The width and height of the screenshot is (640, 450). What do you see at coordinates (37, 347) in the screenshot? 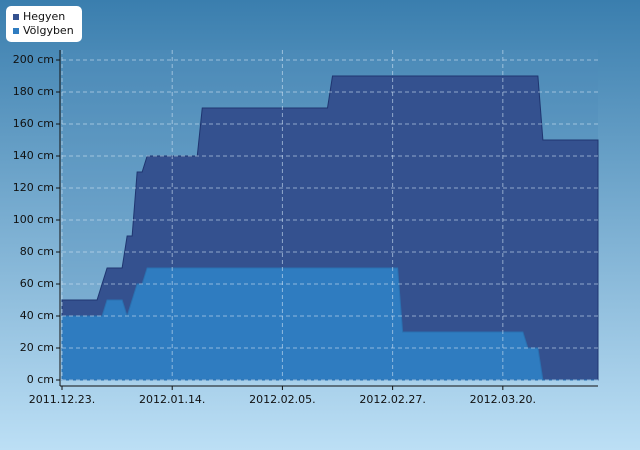
I see `y-tick-label: 20 cm` at bounding box center [37, 347].